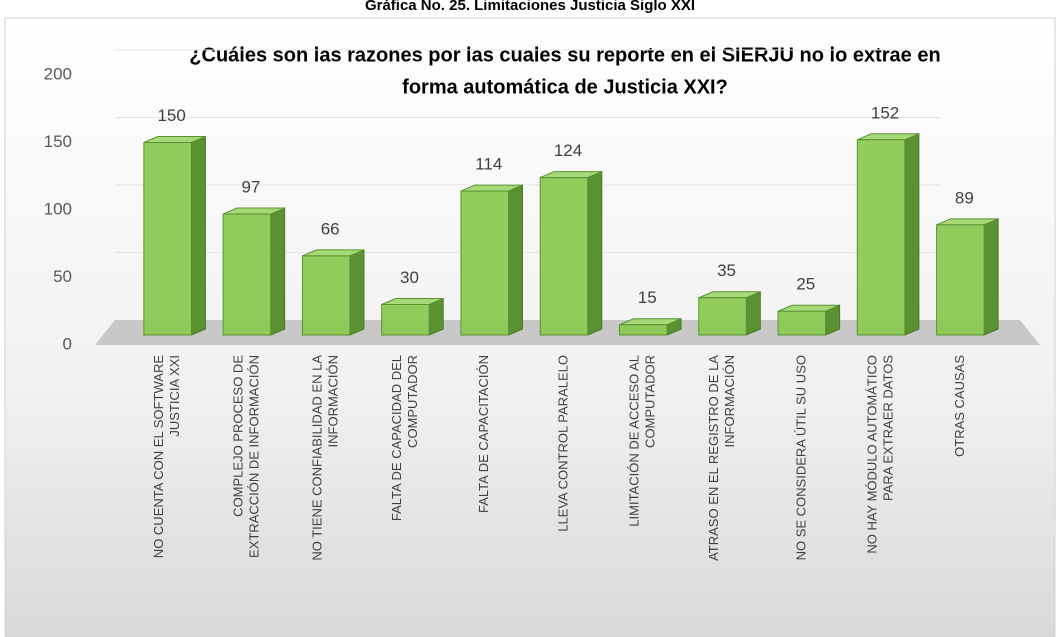  I want to click on x-tick-label: ATRASO EN EL REGISTRO DE LA, so click(713, 458).